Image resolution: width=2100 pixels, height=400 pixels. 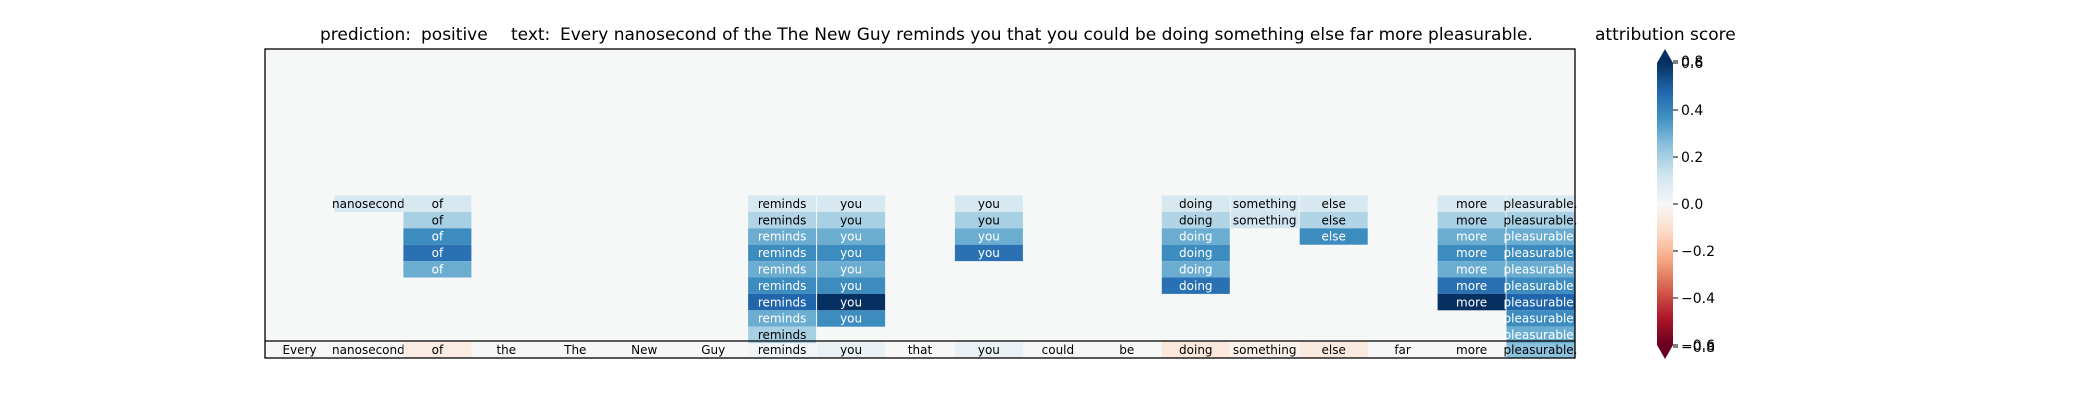 I want to click on base-token-label: you, so click(x=989, y=350).